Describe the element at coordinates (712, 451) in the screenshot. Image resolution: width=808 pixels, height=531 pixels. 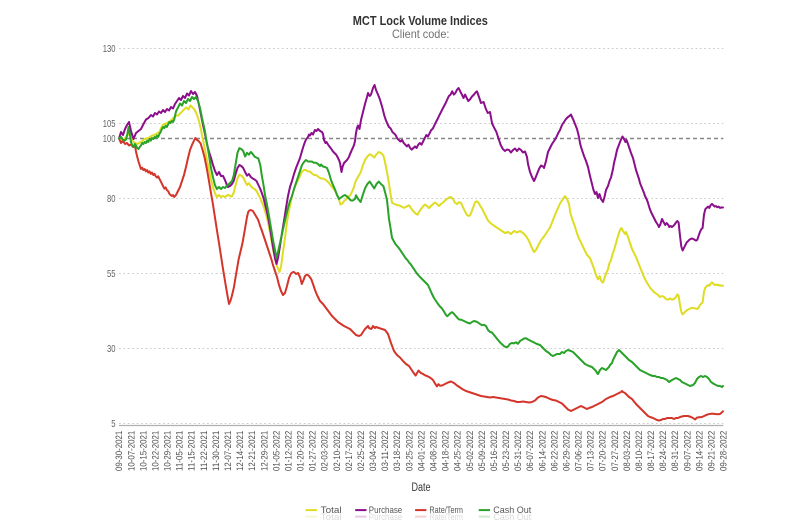
I see `svg-text: 09-21-2022` at that location.